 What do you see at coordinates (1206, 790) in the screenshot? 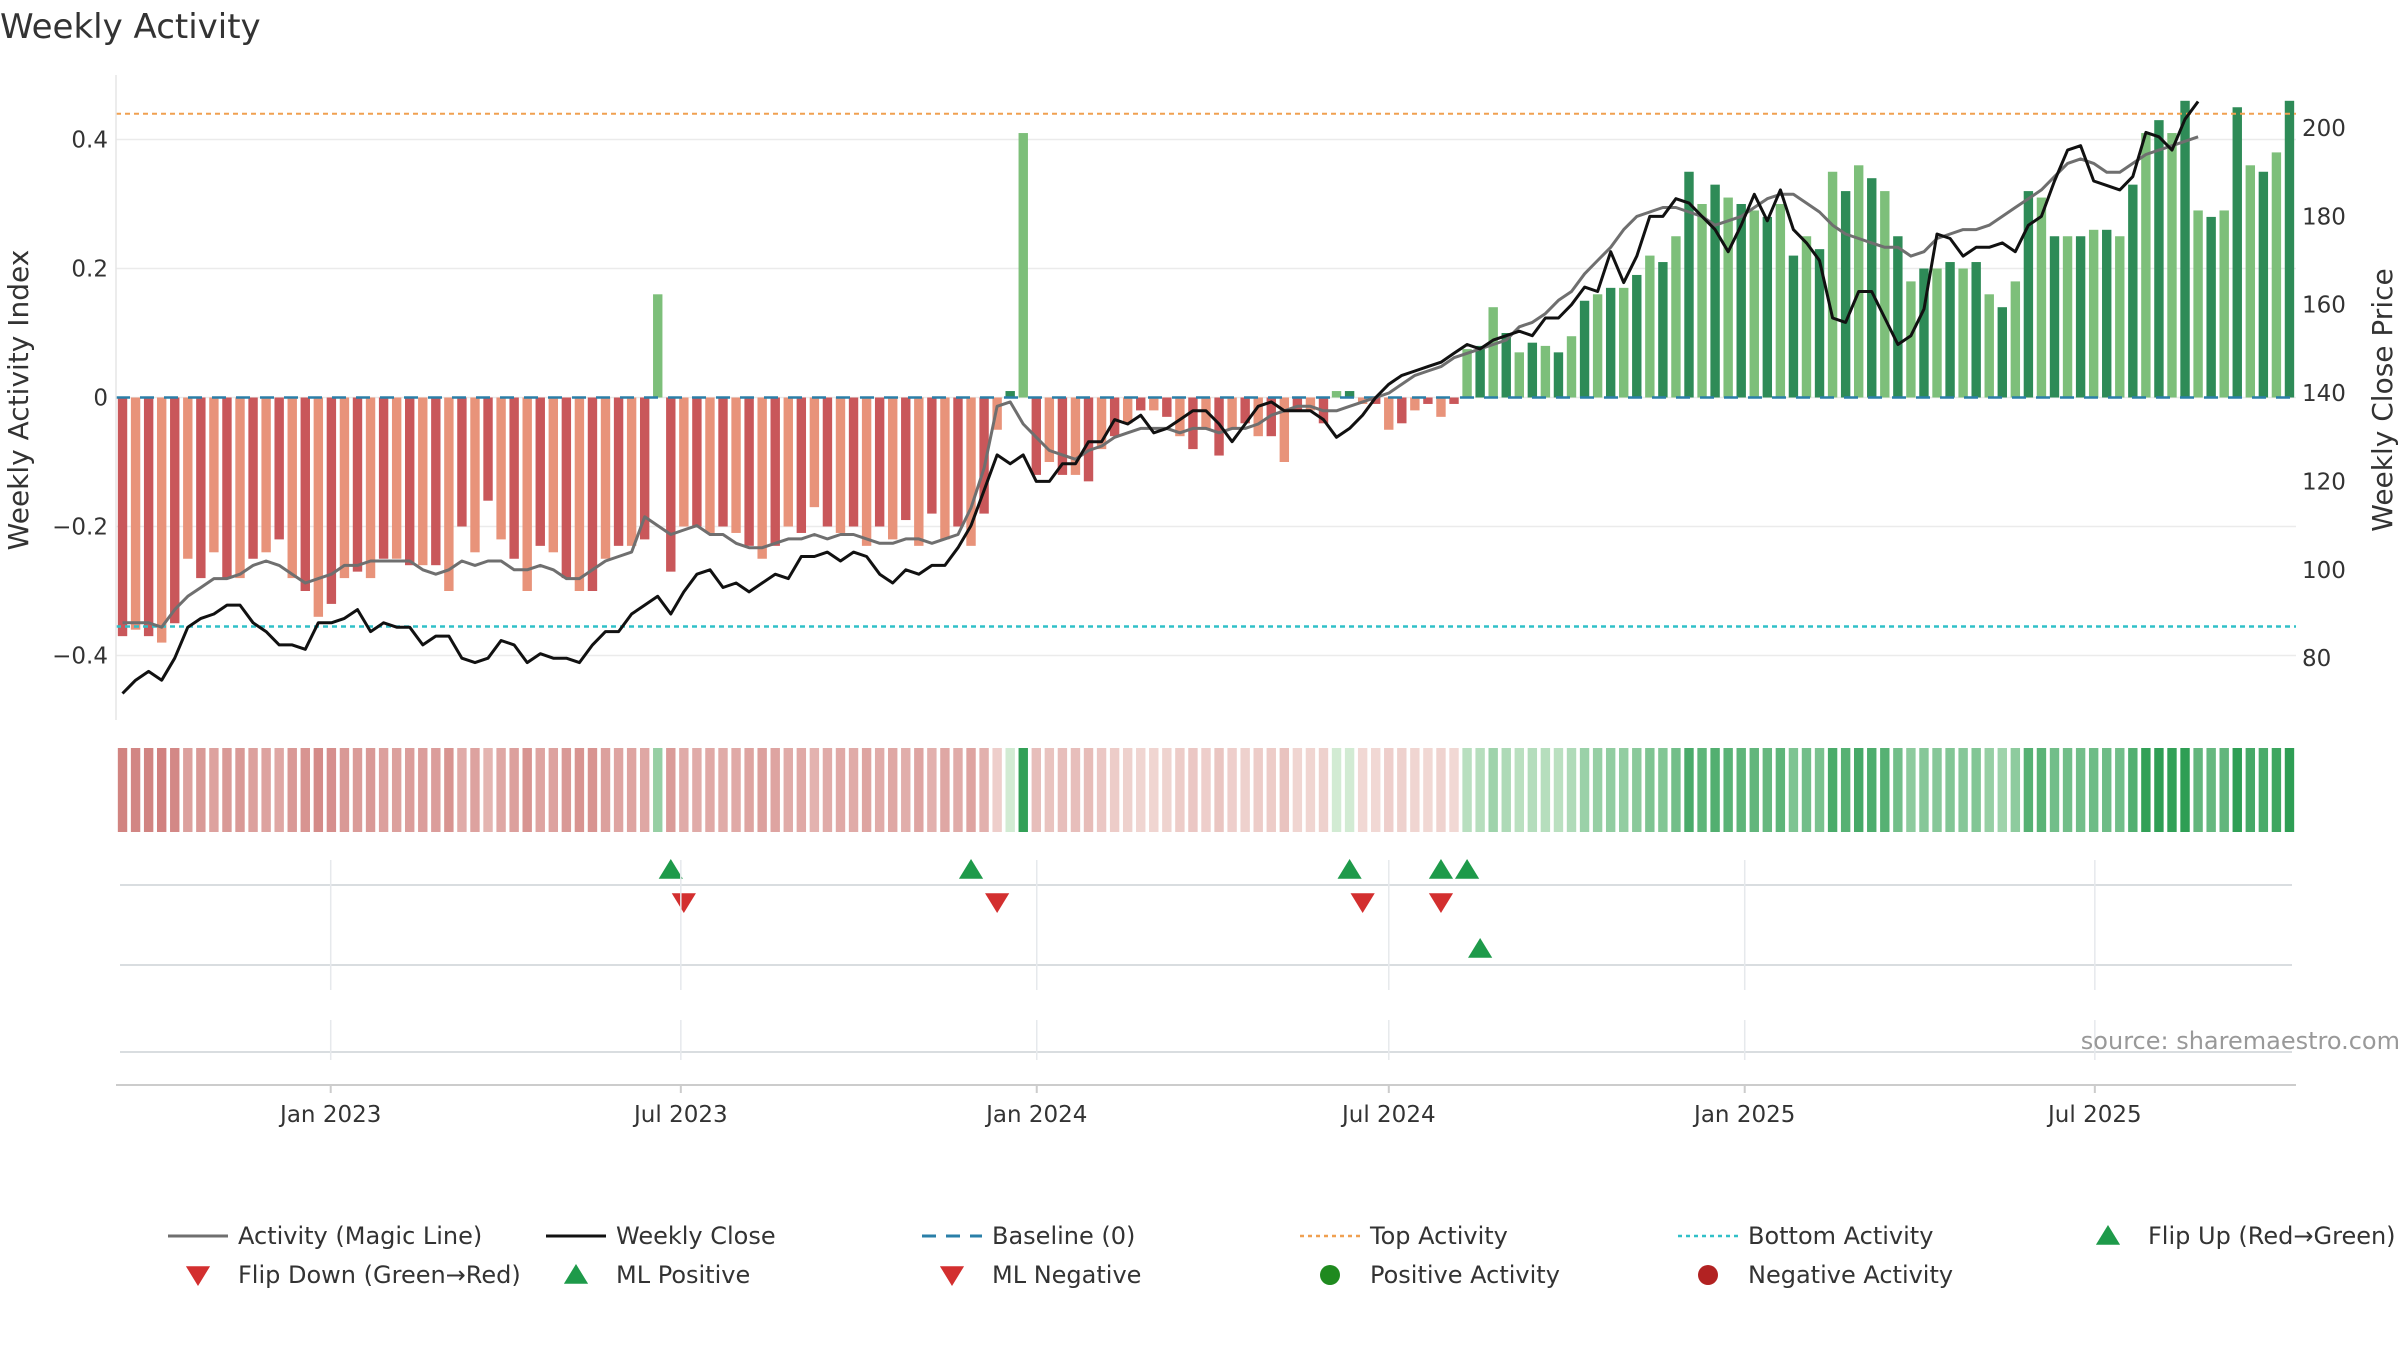
I see `activity-heat-strip` at bounding box center [1206, 790].